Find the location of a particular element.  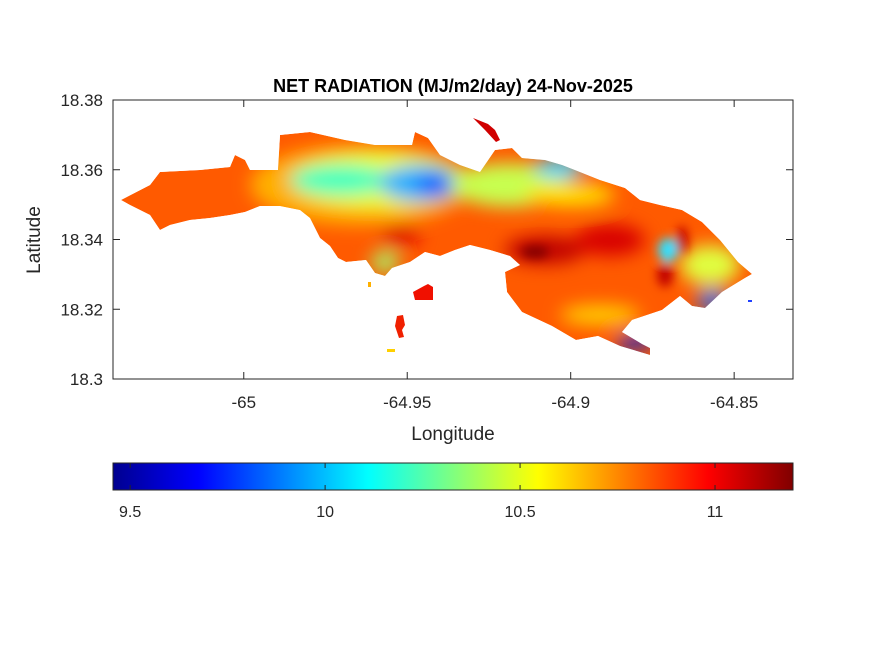

colorbar-ticks: 9.5 10 10.5 11 is located at coordinates (421, 492).